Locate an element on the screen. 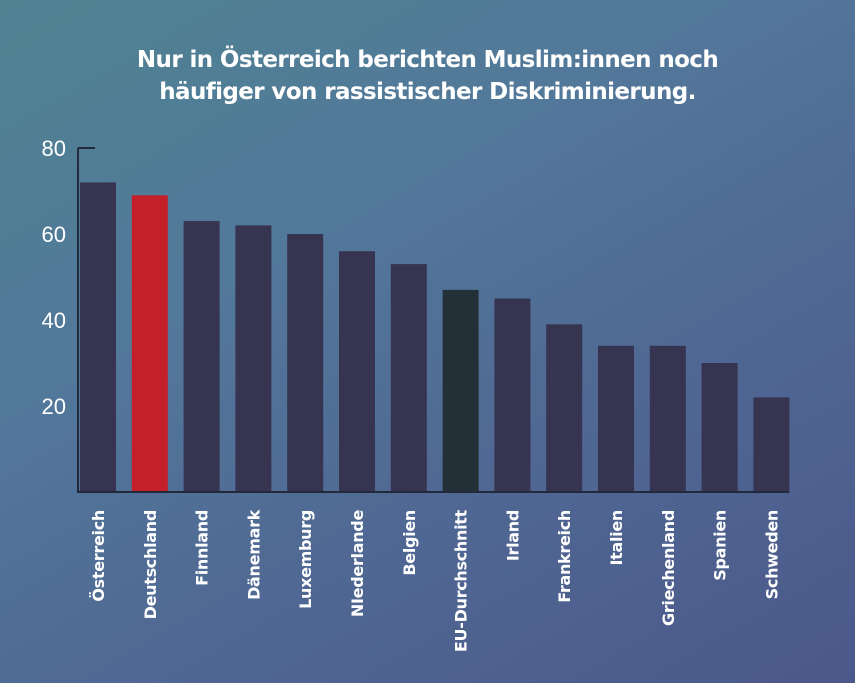 The image size is (855, 683). y-tick-label: 80 is located at coordinates (54, 148).